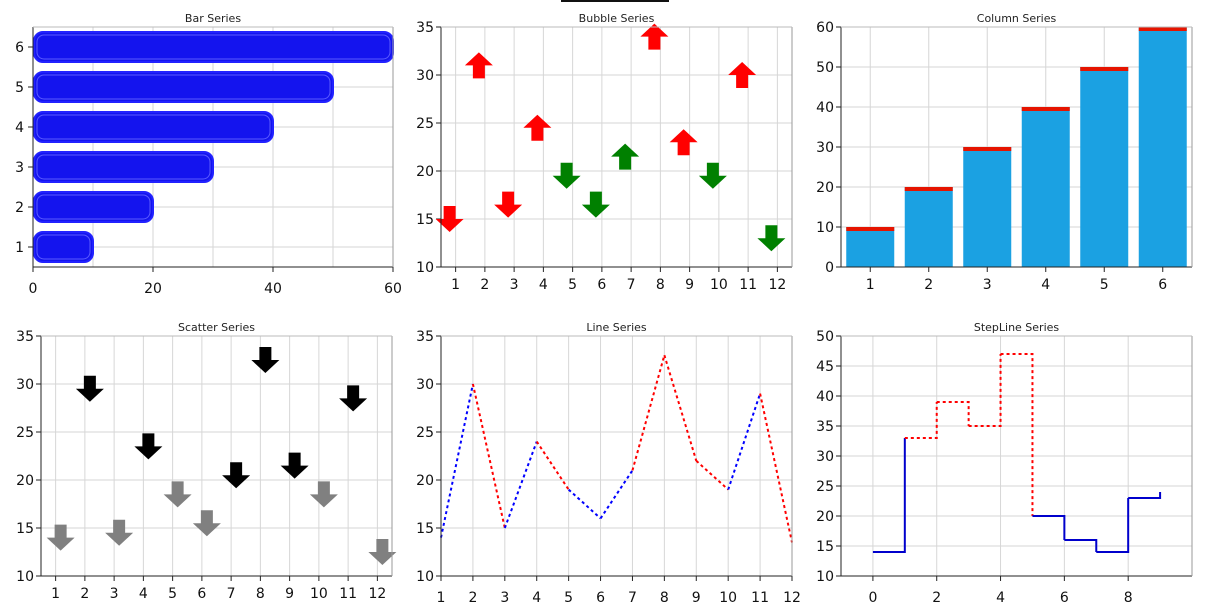 Image resolution: width=1208 pixels, height=616 pixels. I want to click on scatter-ytick-label: 10, so click(25, 577).